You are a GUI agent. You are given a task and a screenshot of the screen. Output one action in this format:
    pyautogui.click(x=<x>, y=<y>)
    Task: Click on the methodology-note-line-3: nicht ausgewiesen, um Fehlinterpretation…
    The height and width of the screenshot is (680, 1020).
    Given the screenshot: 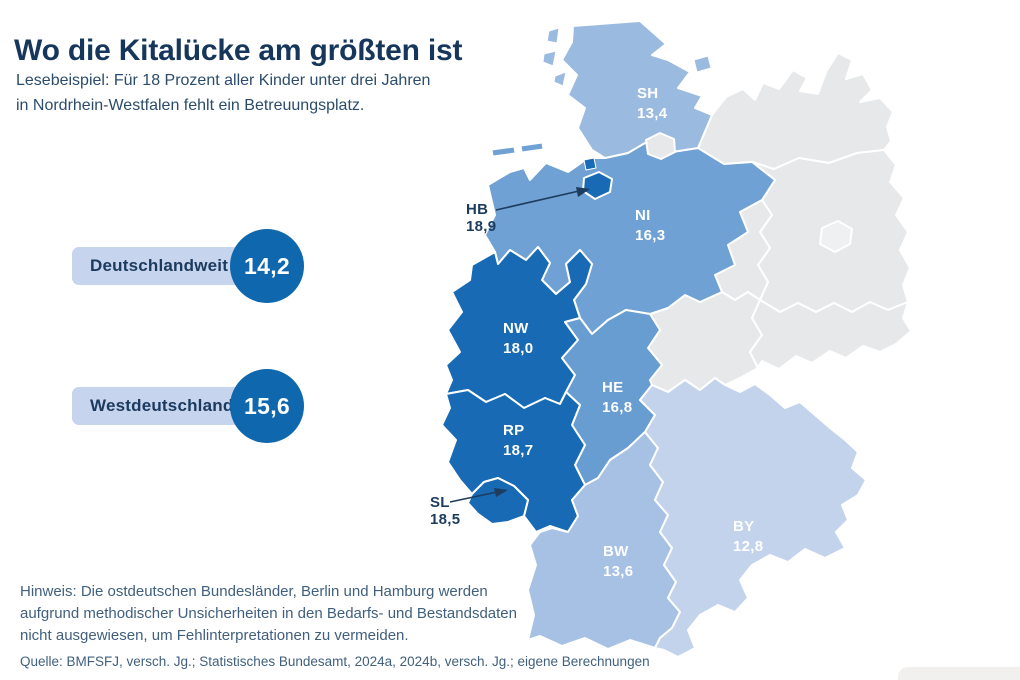 What is the action you would take?
    pyautogui.click(x=214, y=635)
    